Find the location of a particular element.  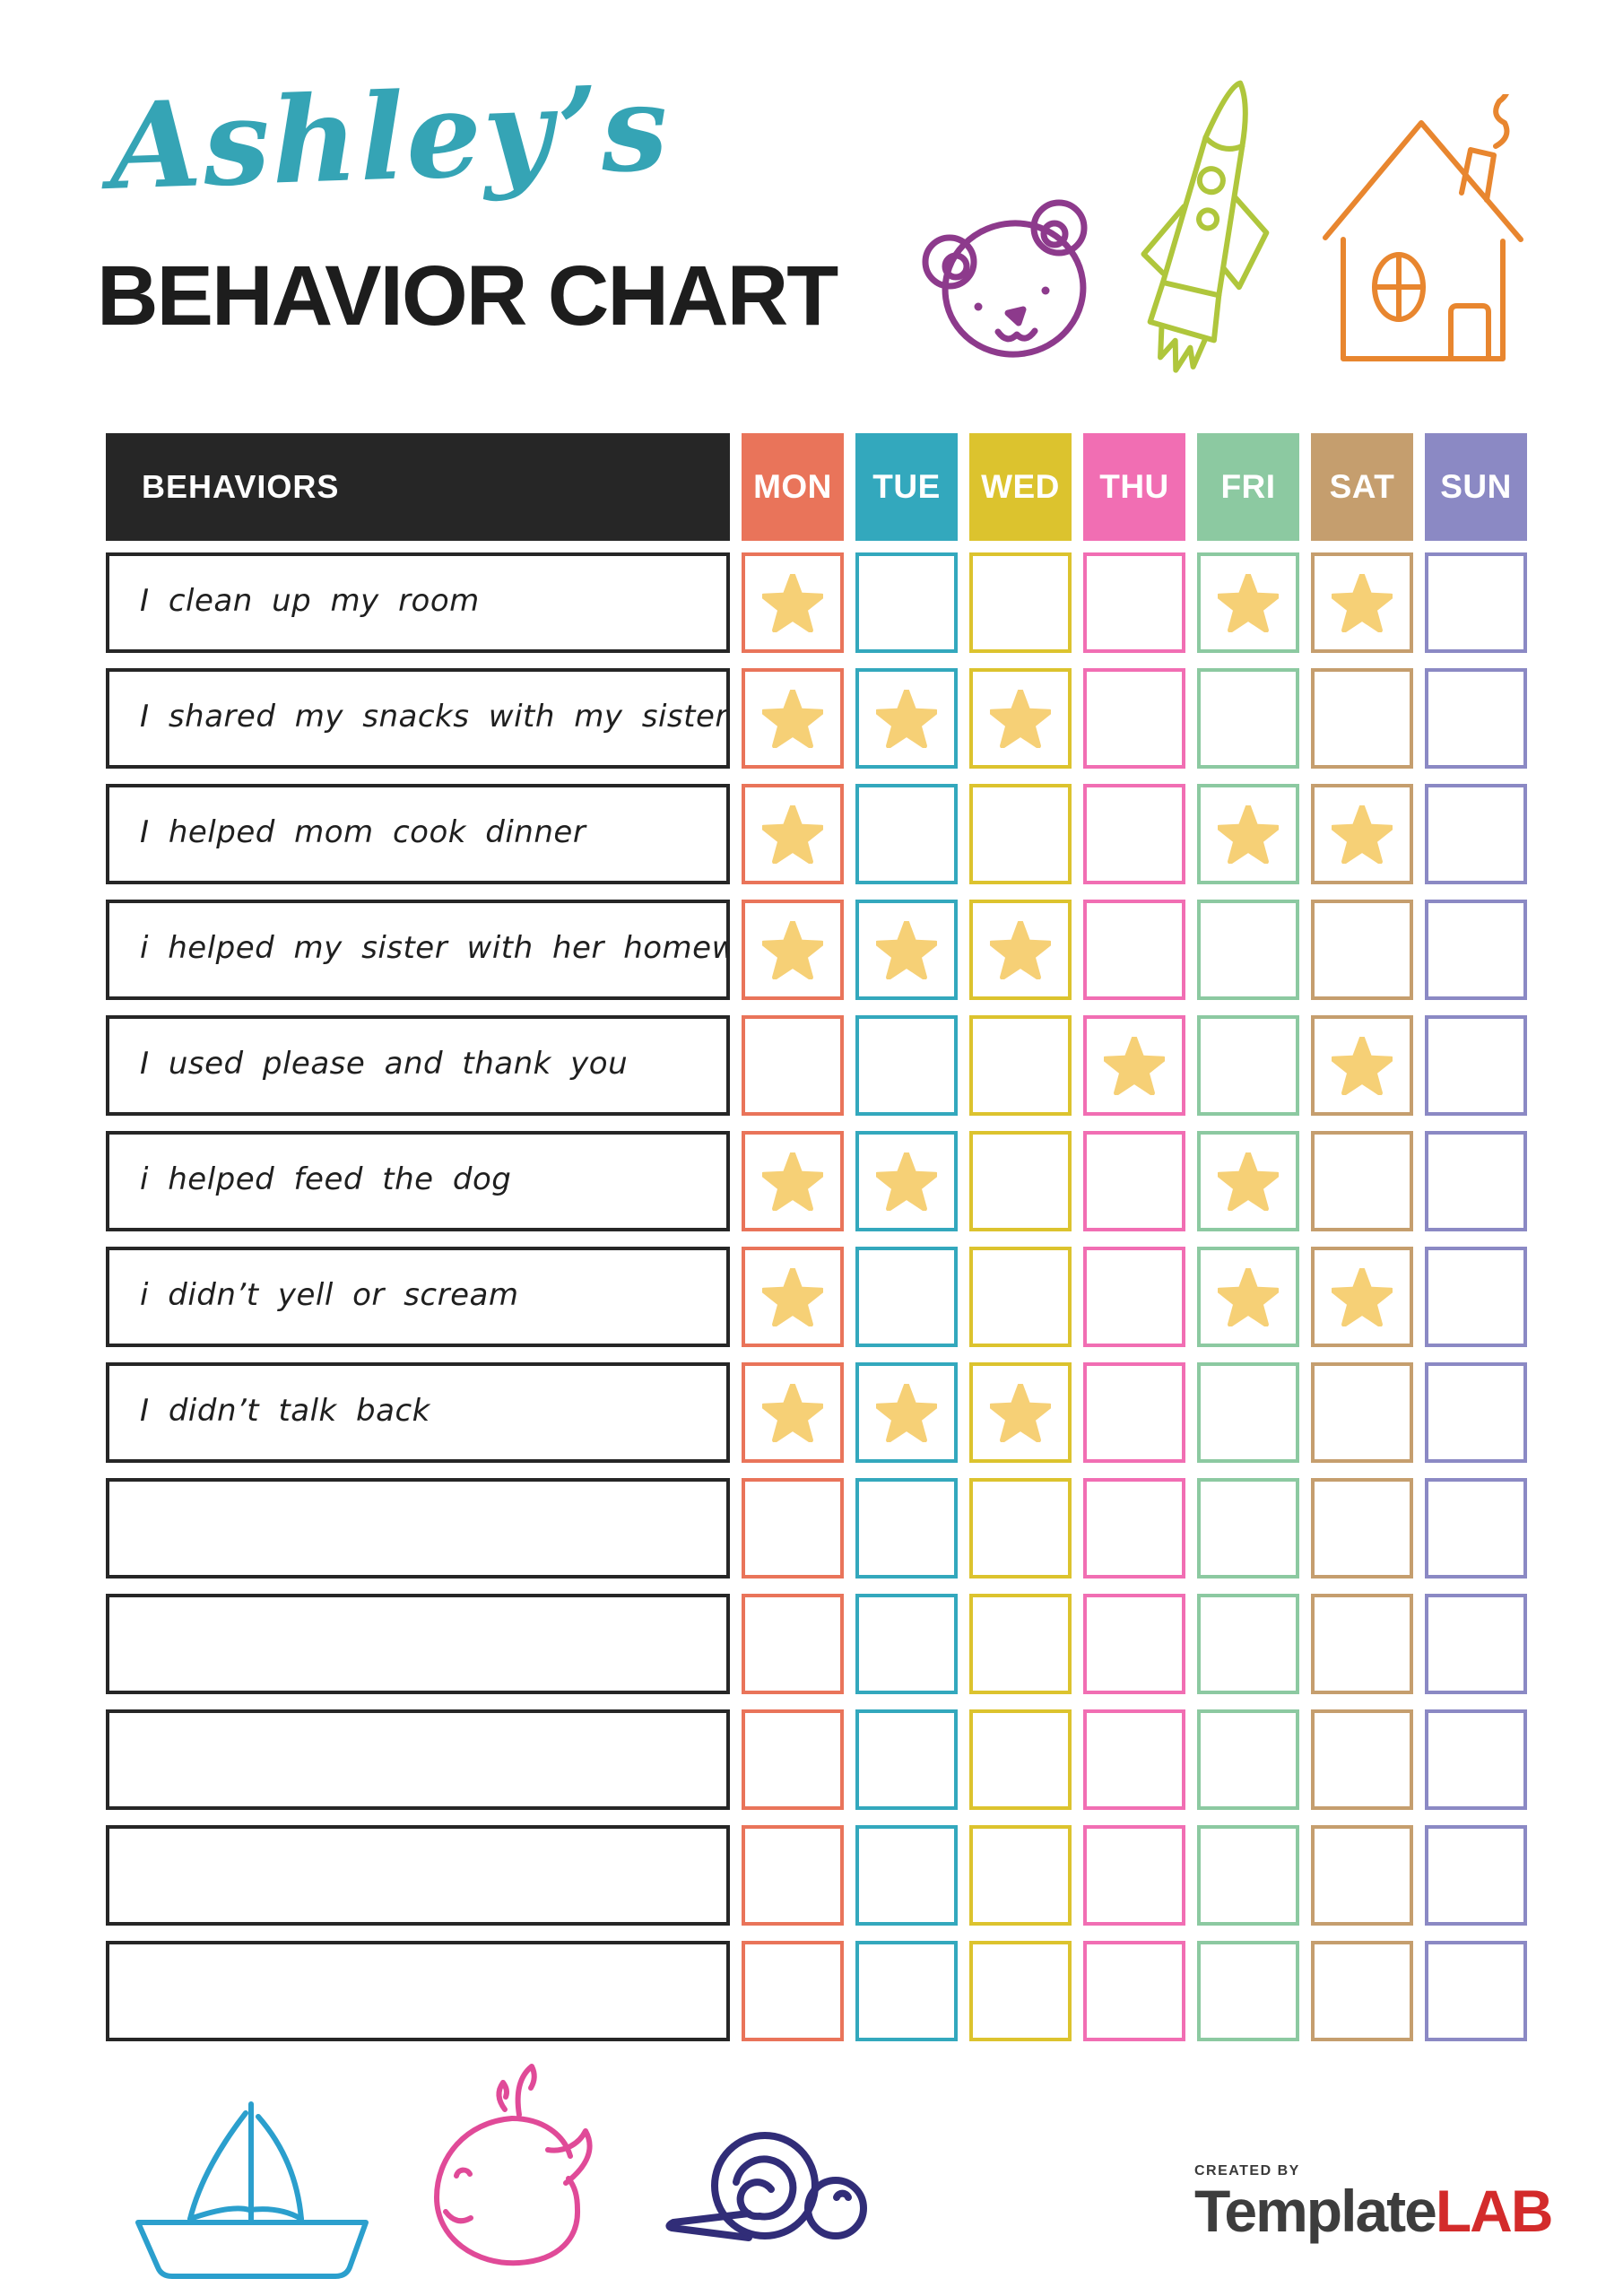

behavior-cell: i helped feed the dog is located at coordinates (418, 1181).